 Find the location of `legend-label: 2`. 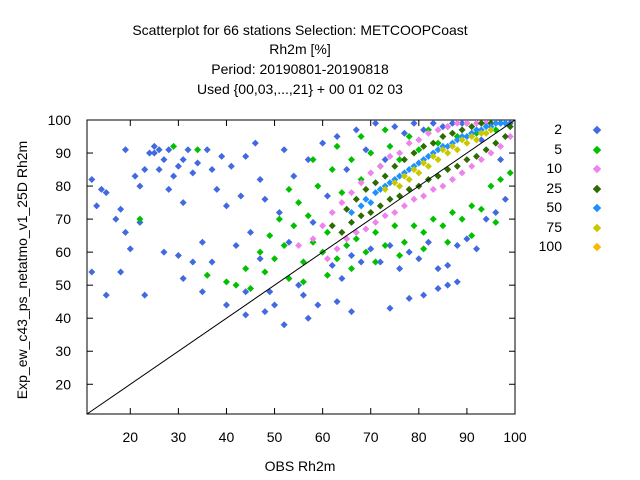

legend-label: 2 is located at coordinates (558, 129).